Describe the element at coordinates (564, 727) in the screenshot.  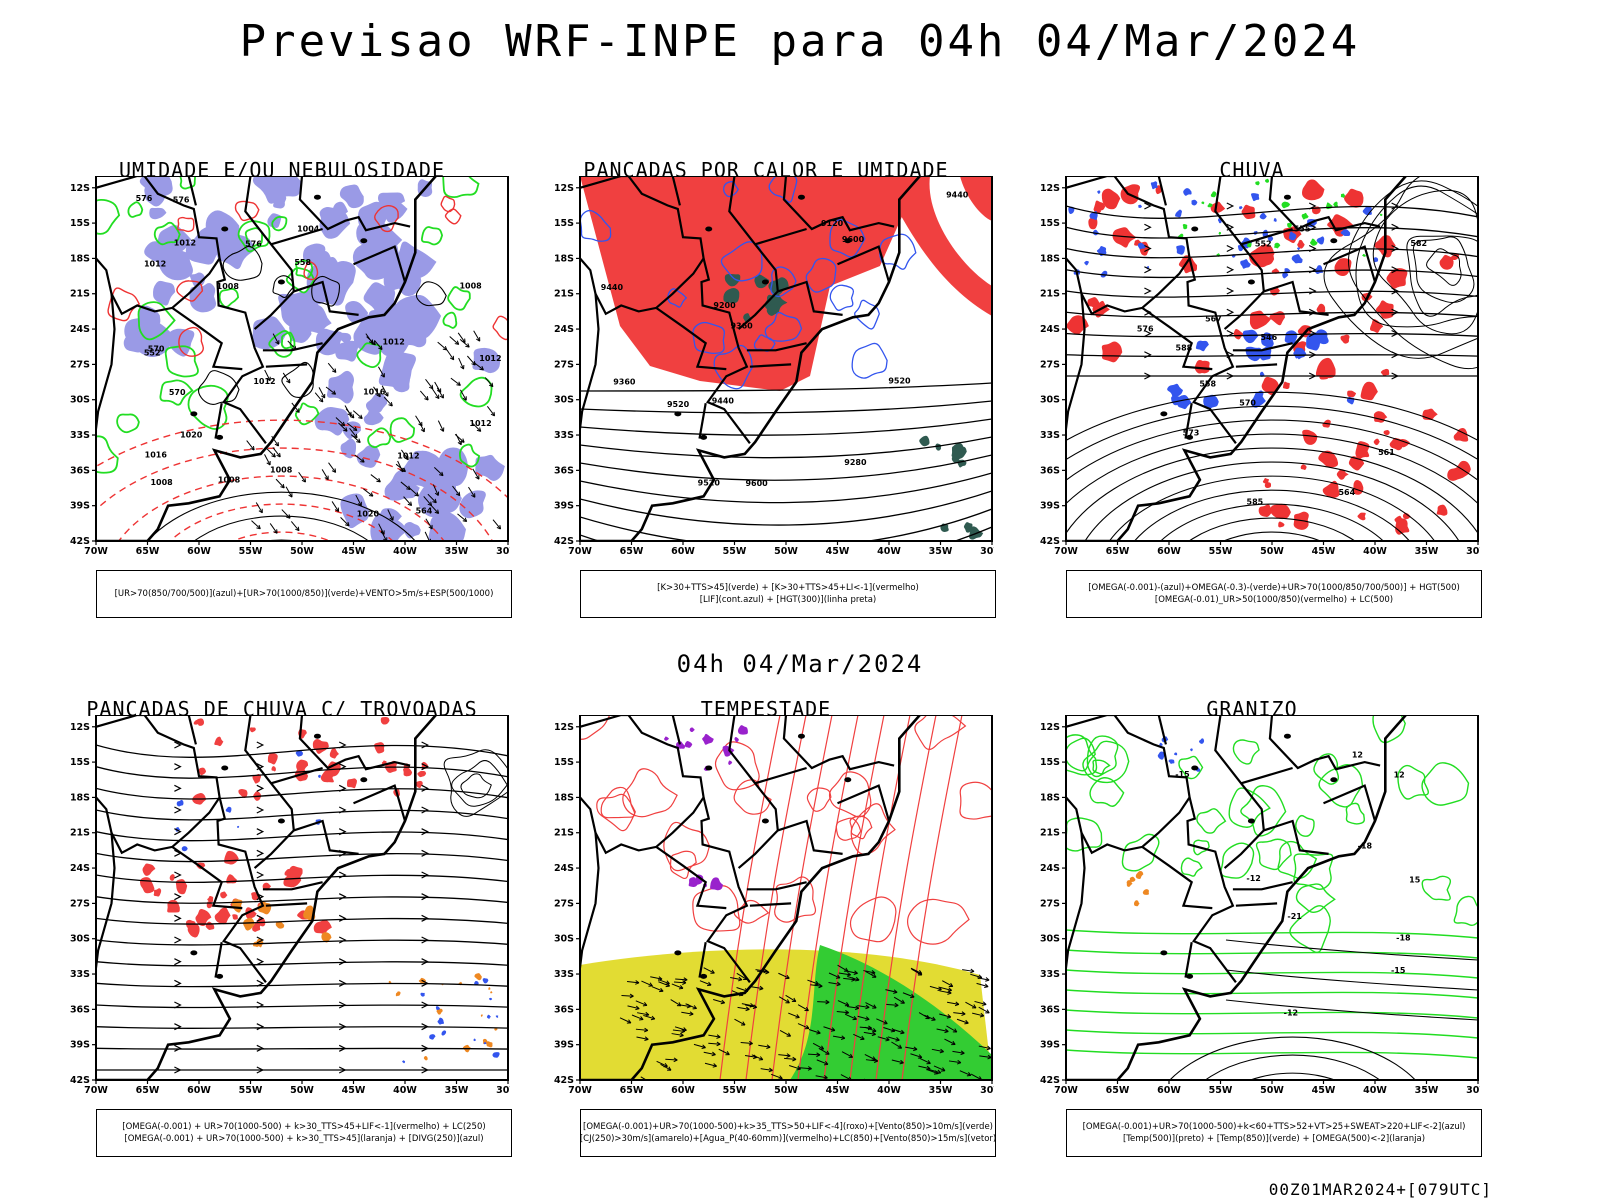
I see `lat-tick-label: 12S` at that location.